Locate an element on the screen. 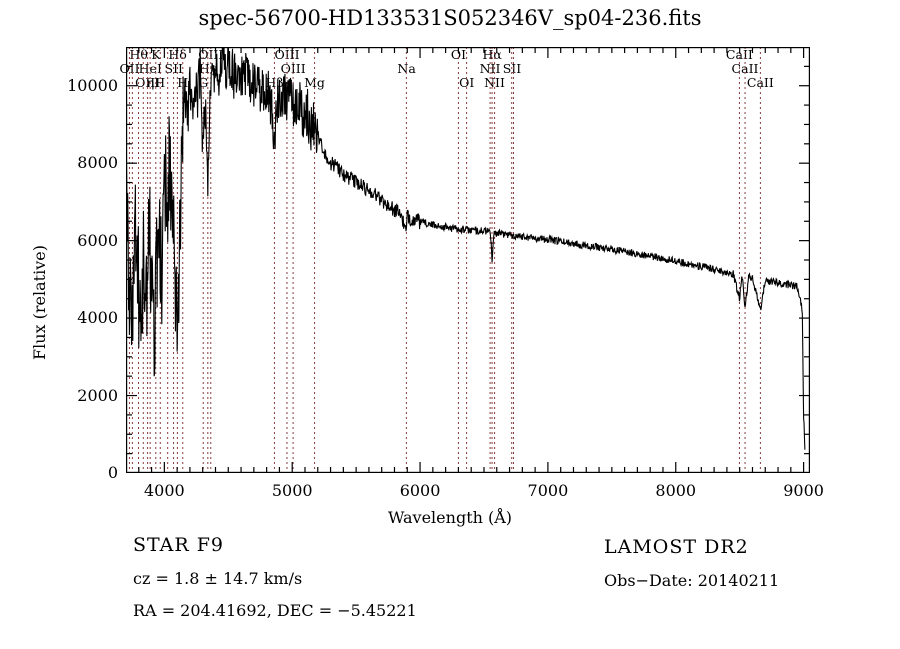 The height and width of the screenshot is (649, 900). y-tick-label: 6000 is located at coordinates (97, 240).